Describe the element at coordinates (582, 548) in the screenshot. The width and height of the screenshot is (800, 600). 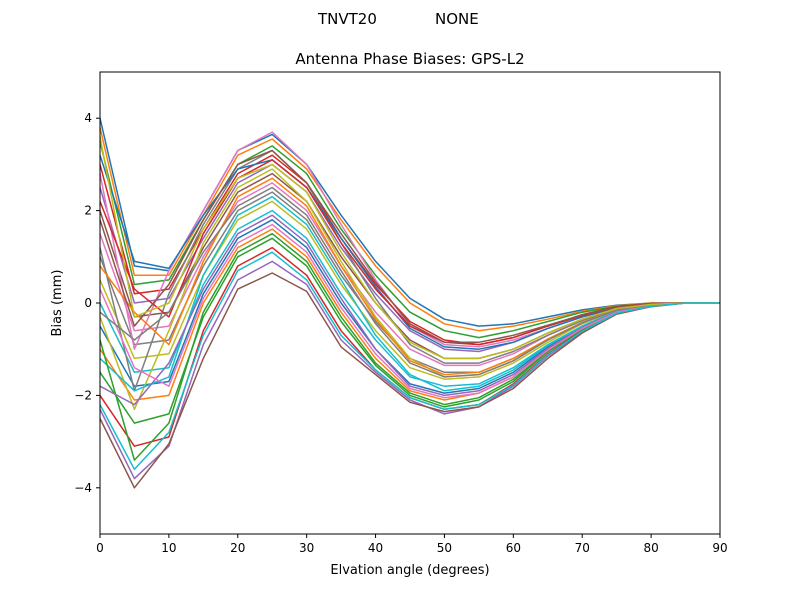
I see `x-tick-label: 70` at that location.